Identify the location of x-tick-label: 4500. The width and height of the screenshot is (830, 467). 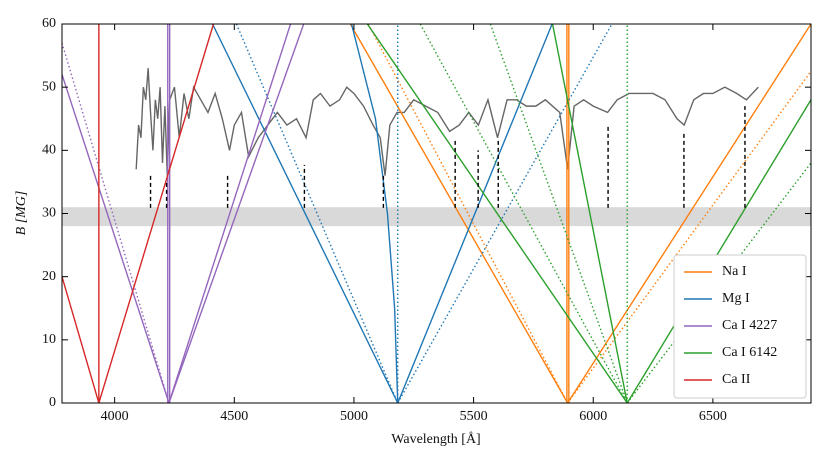
(234, 416).